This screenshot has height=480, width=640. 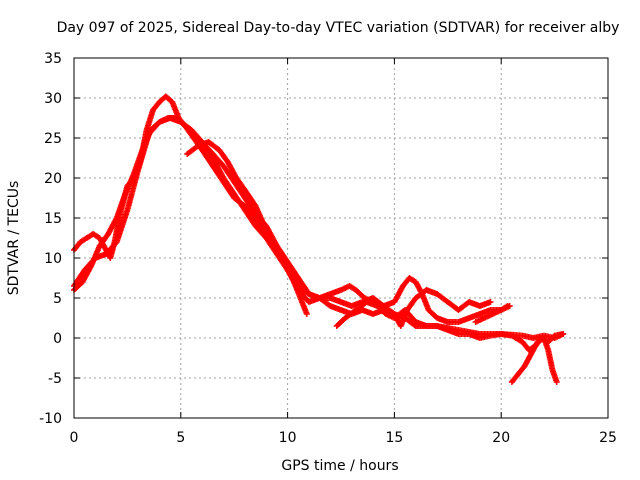 I want to click on y-tick-label: 15, so click(x=53, y=219).